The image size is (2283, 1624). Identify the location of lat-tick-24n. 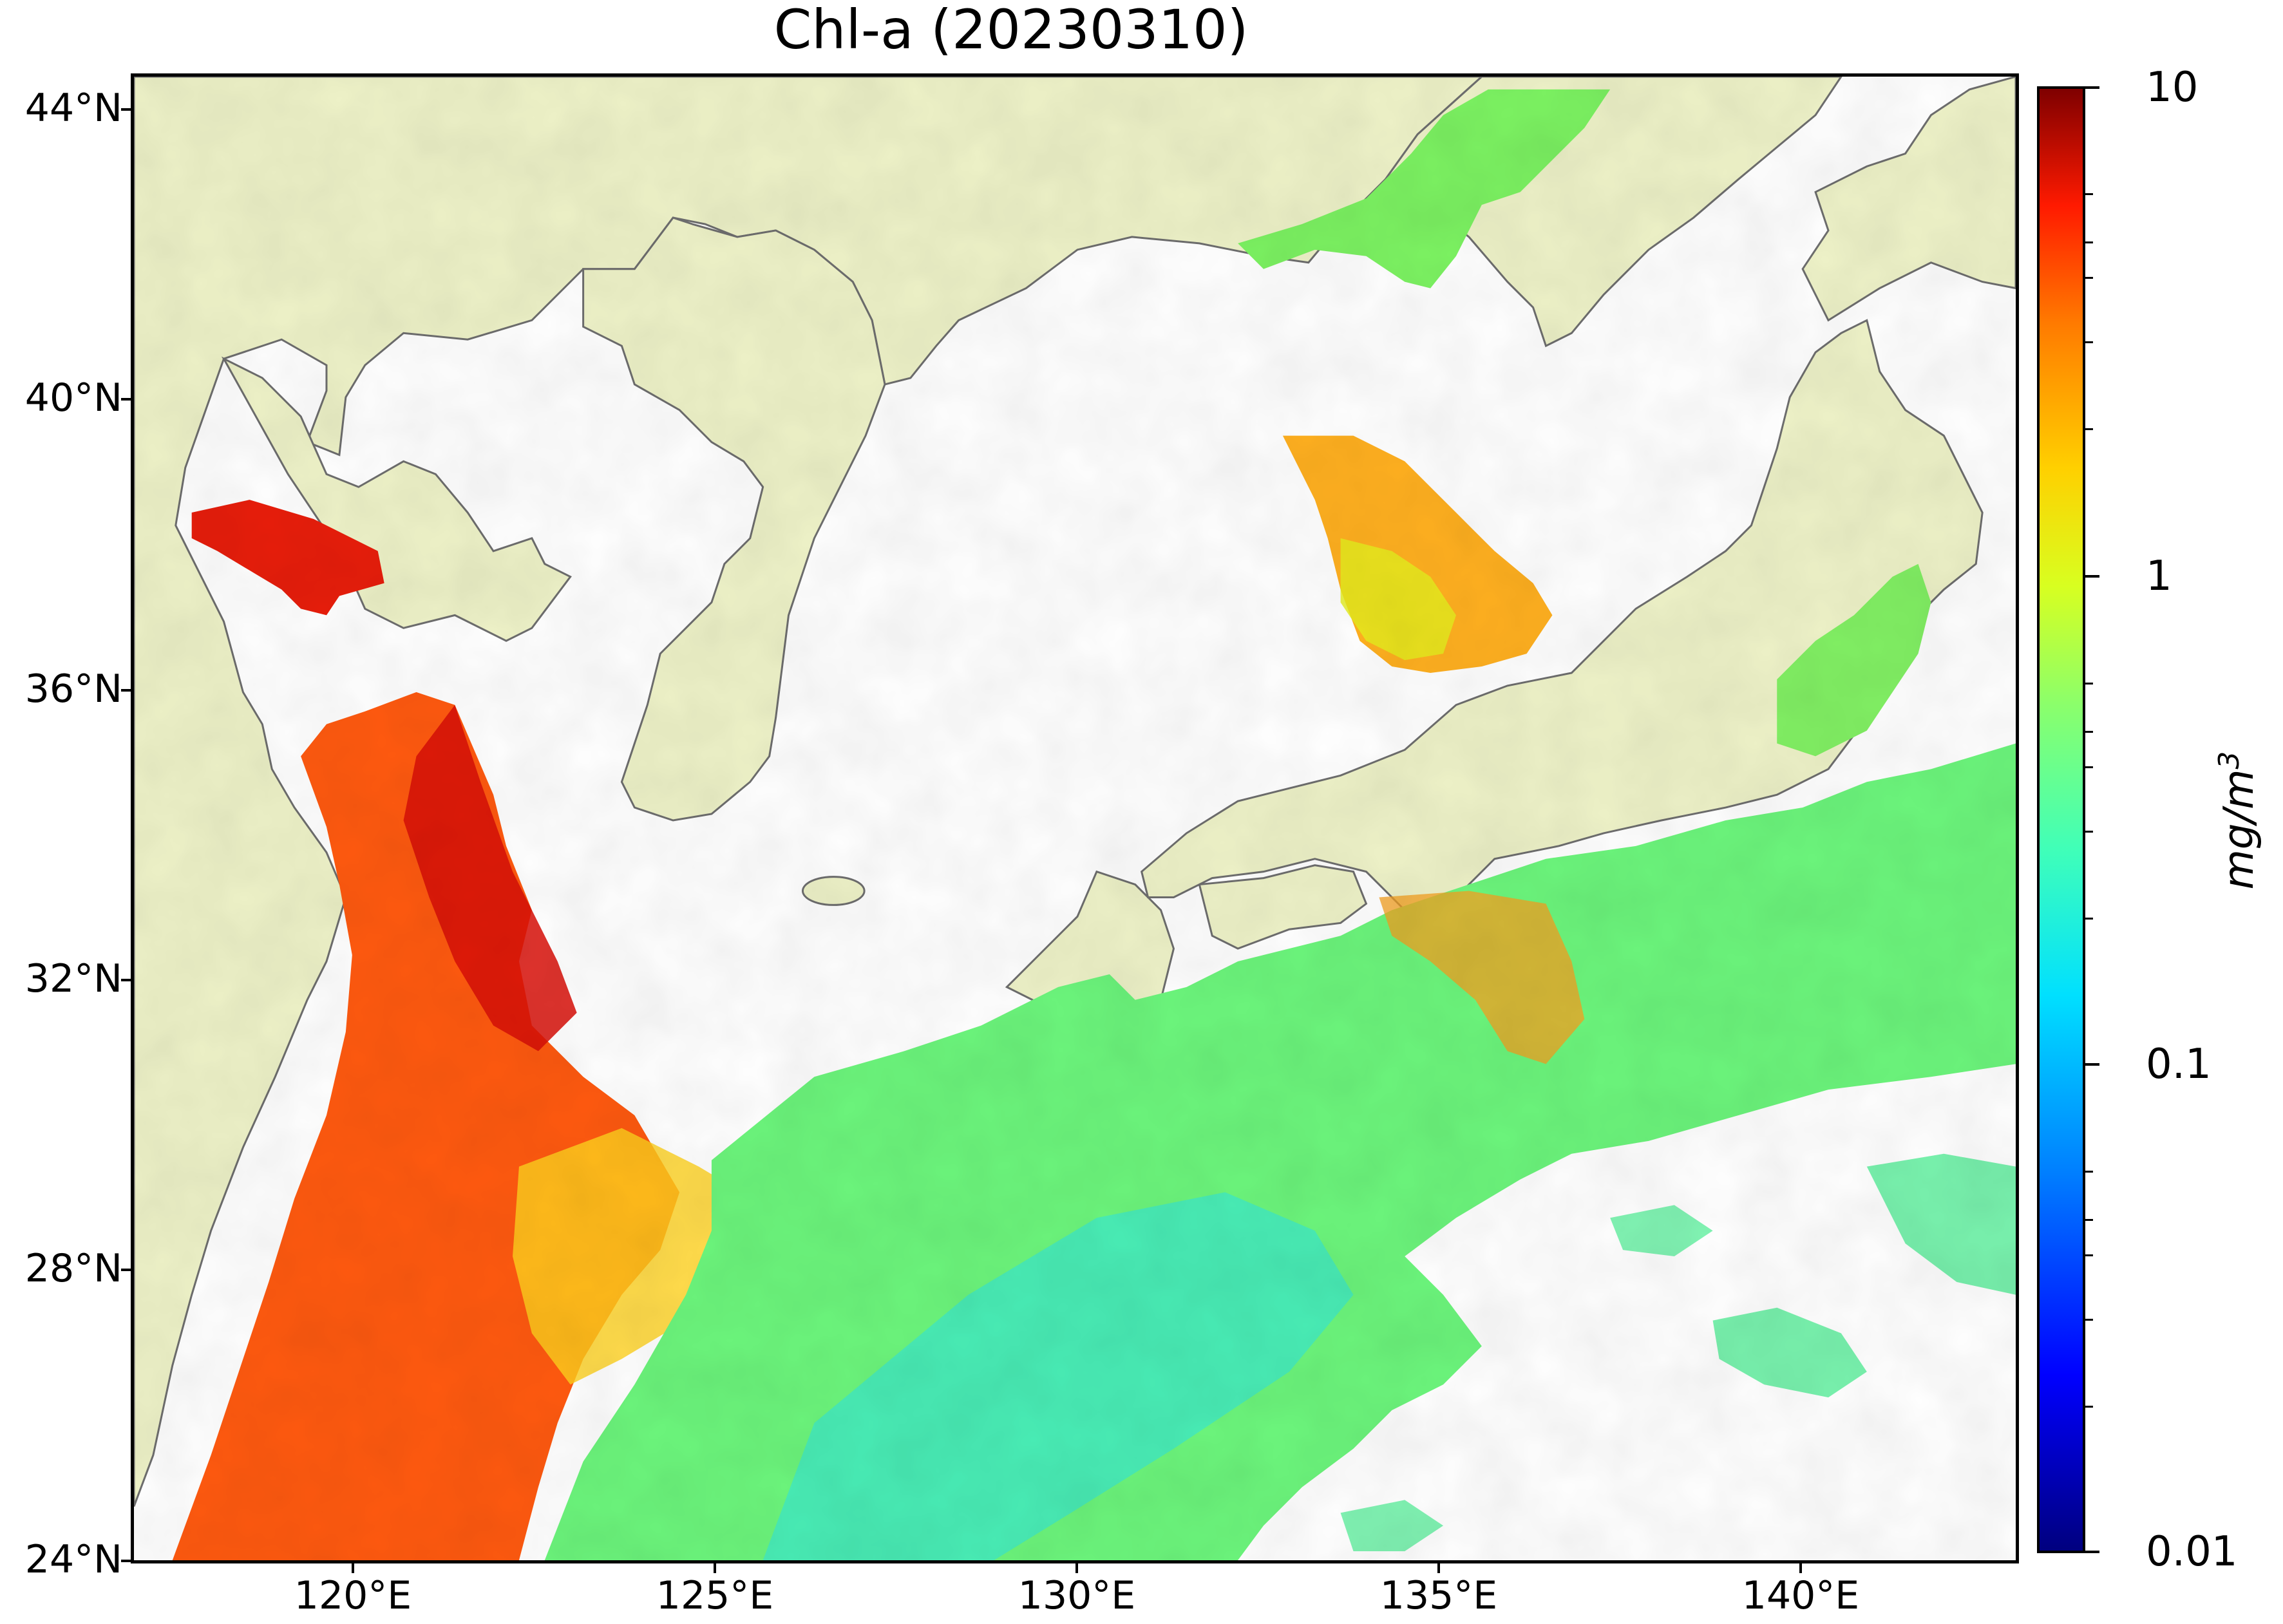
(126, 1561).